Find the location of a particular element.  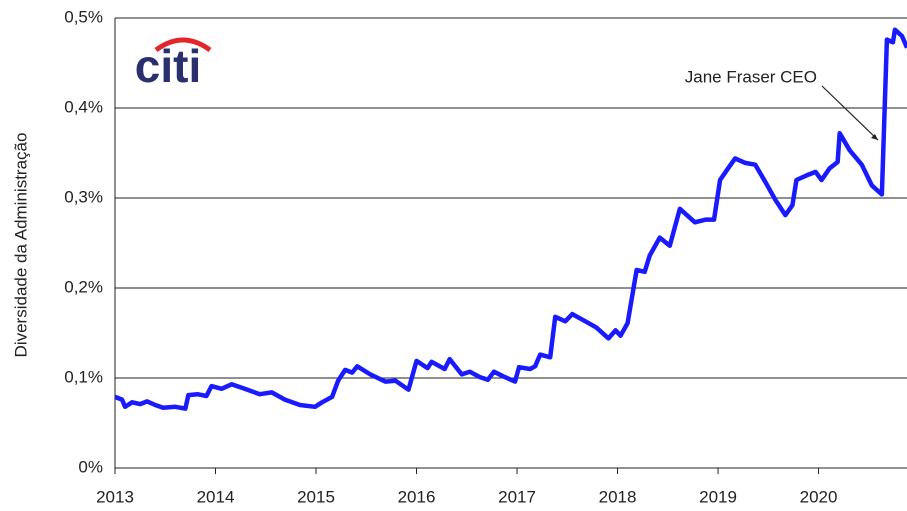

x-tick-label: 2019 is located at coordinates (718, 496).